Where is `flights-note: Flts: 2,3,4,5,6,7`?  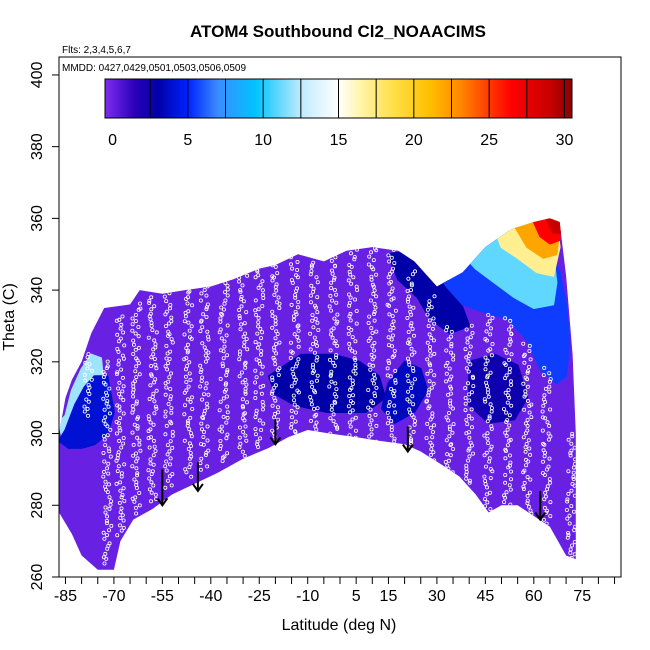 flights-note: Flts: 2,3,4,5,6,7 is located at coordinates (96, 50).